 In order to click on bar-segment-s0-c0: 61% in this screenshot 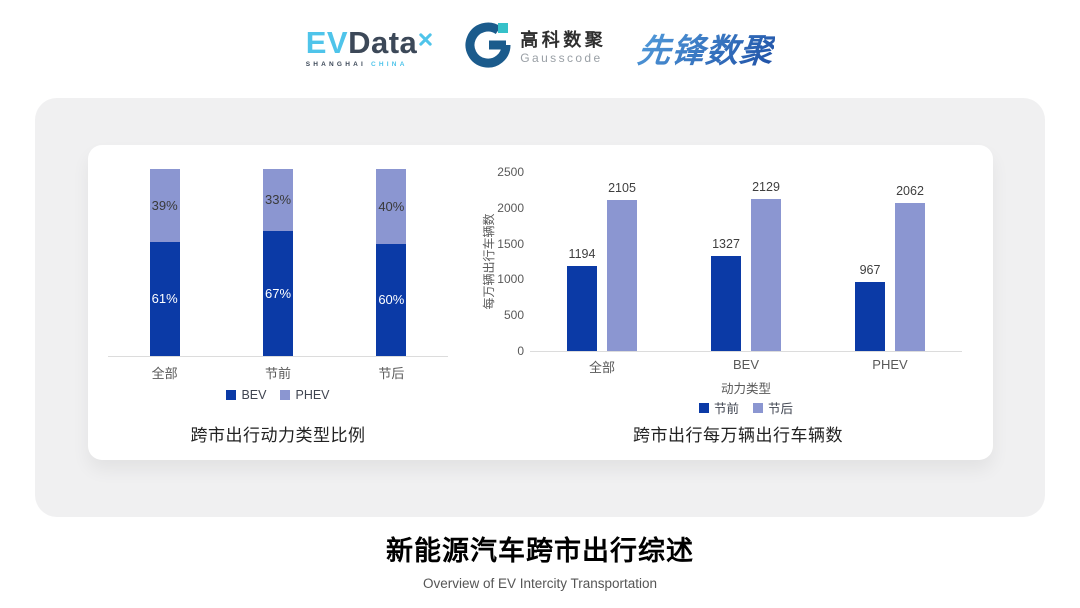, I will do `click(164, 298)`.